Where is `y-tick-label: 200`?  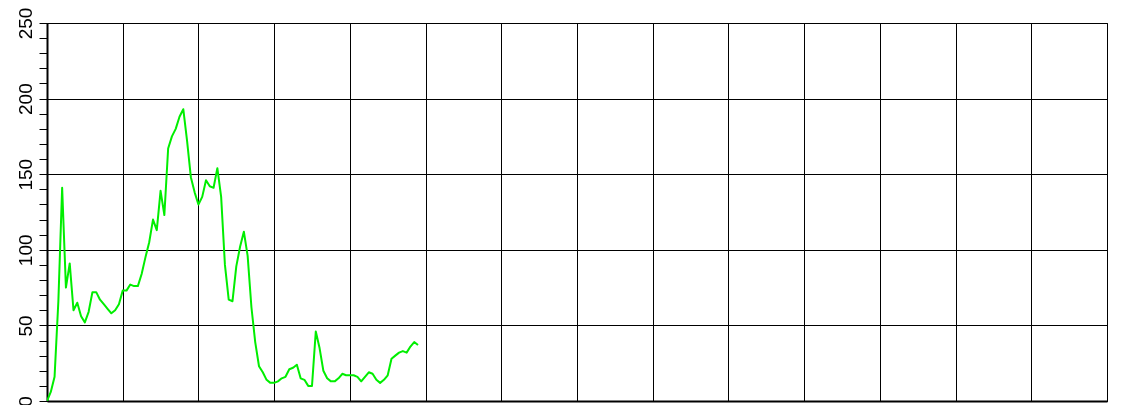 y-tick-label: 200 is located at coordinates (25, 99).